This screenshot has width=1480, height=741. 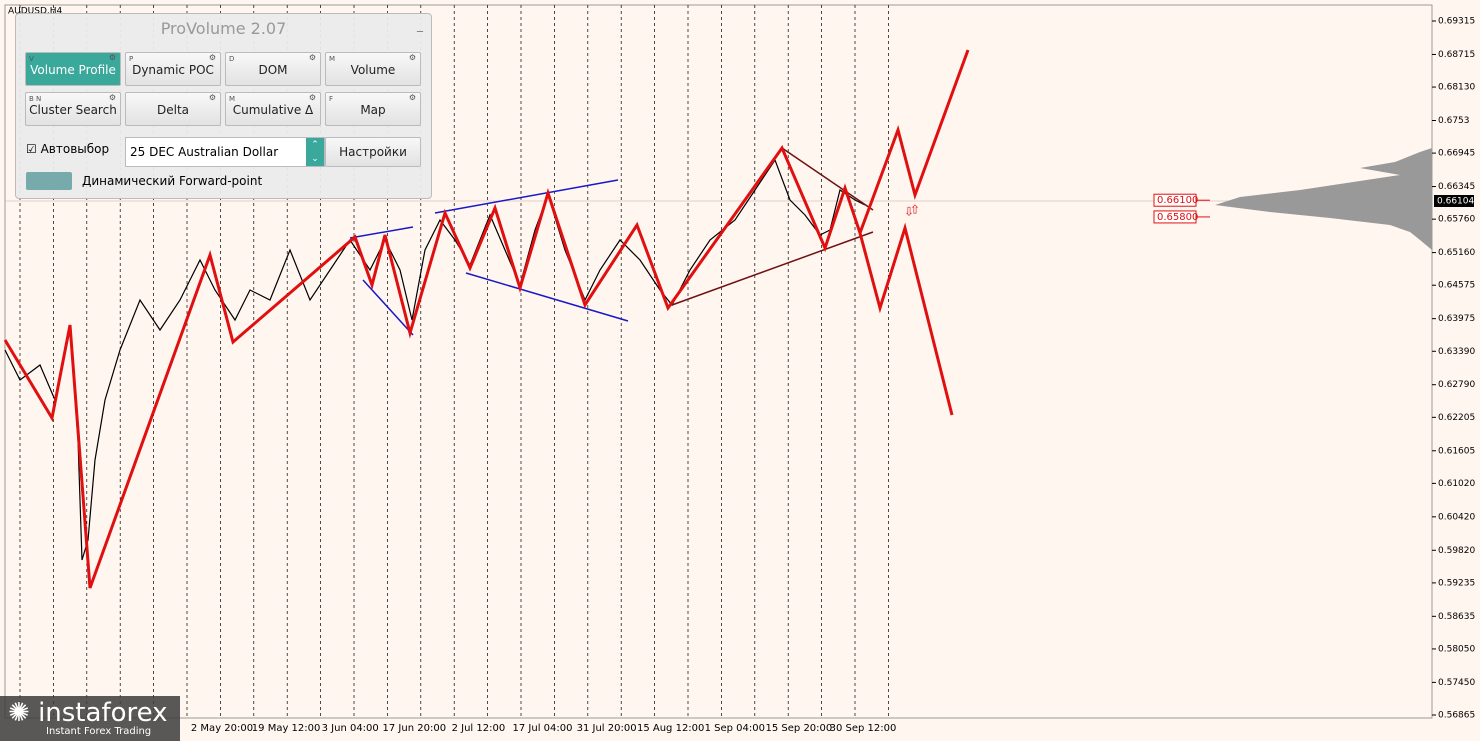 What do you see at coordinates (286, 728) in the screenshot?
I see `x-tick-label: 19 May 12:00` at bounding box center [286, 728].